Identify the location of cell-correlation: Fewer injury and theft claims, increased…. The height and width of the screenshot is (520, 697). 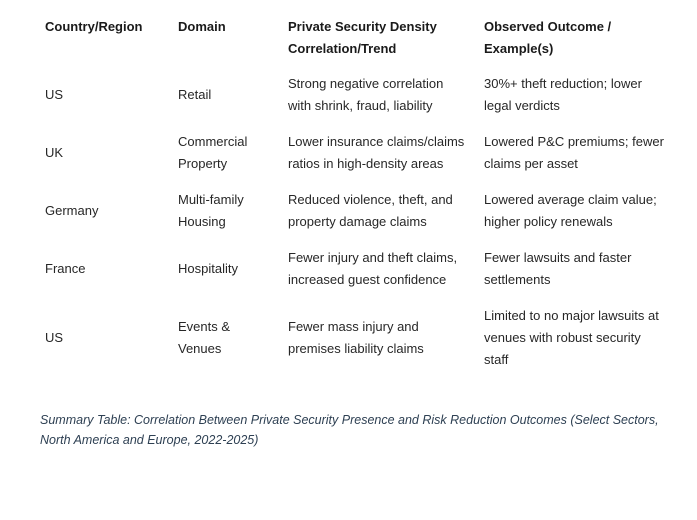
(373, 268).